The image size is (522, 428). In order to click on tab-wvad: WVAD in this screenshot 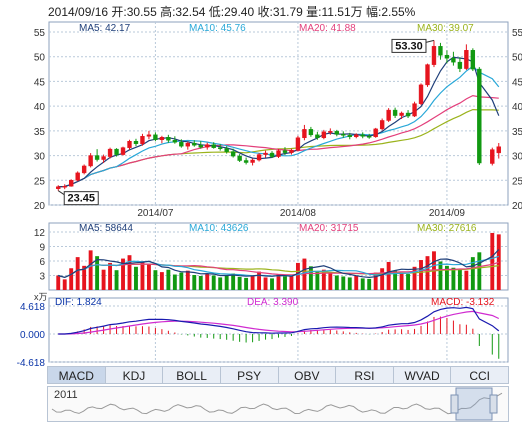, I will do `click(422, 375)`.